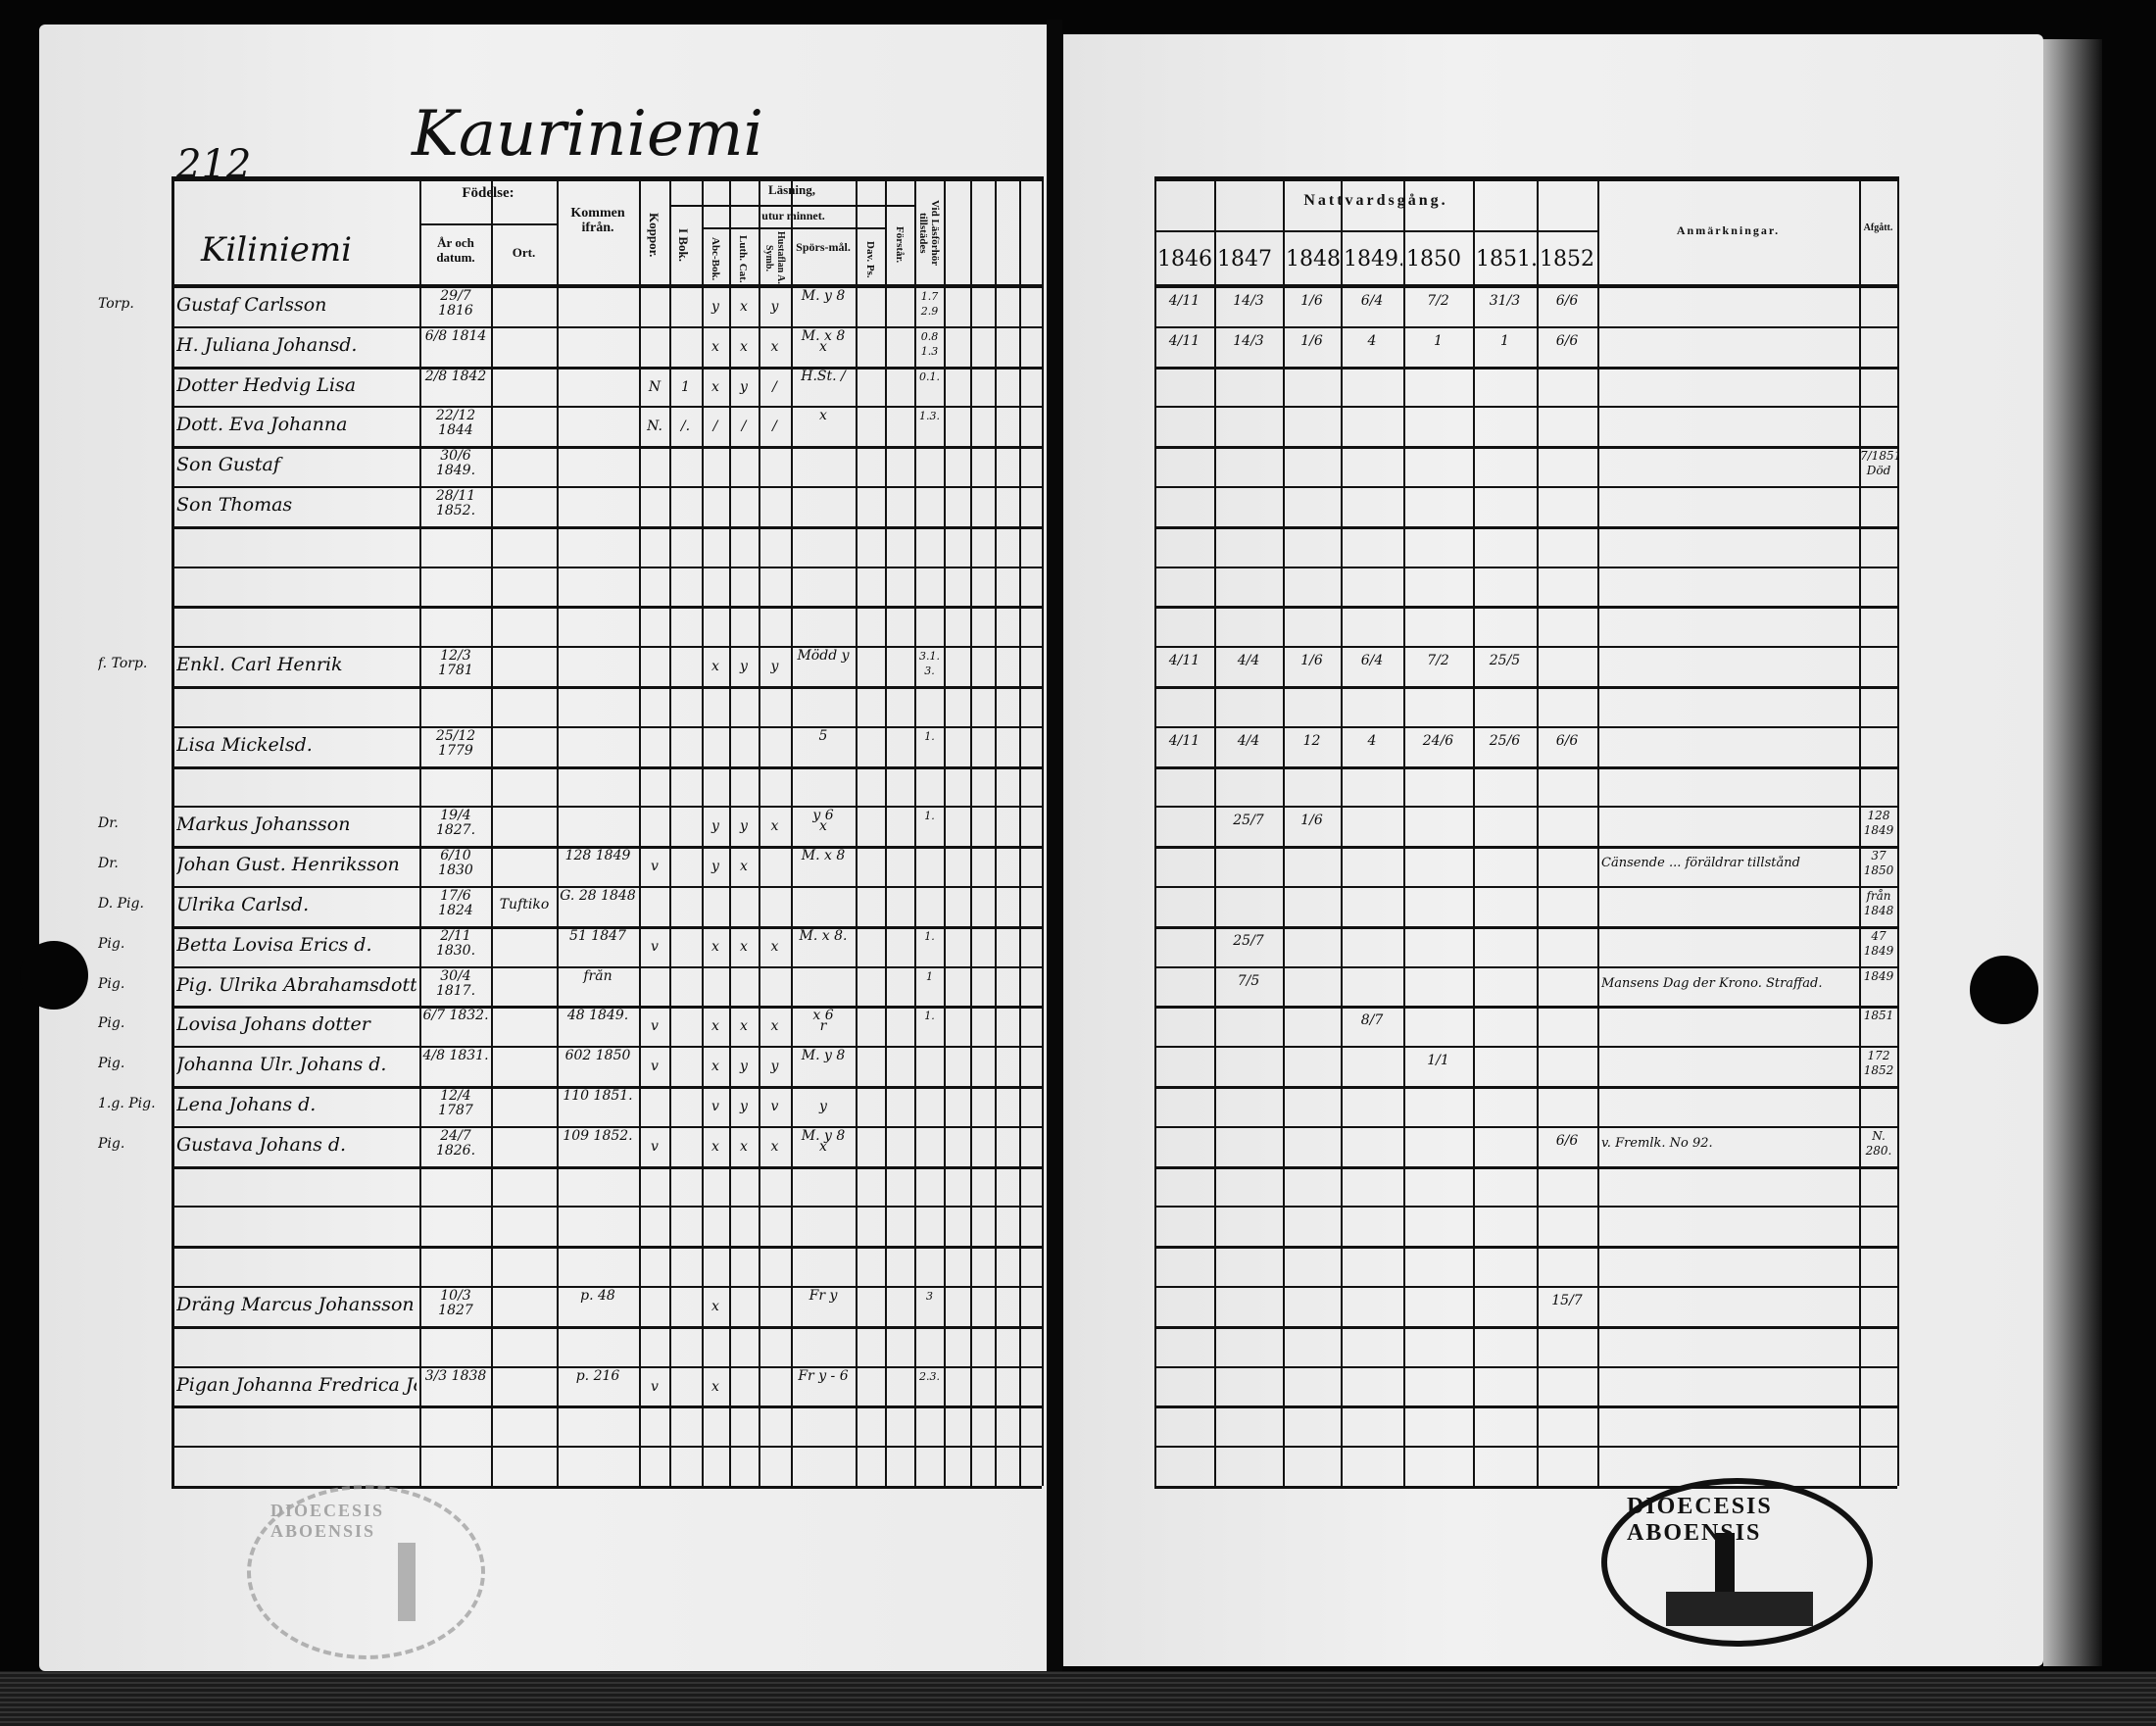  I want to click on page-notch-right, so click(2004, 990).